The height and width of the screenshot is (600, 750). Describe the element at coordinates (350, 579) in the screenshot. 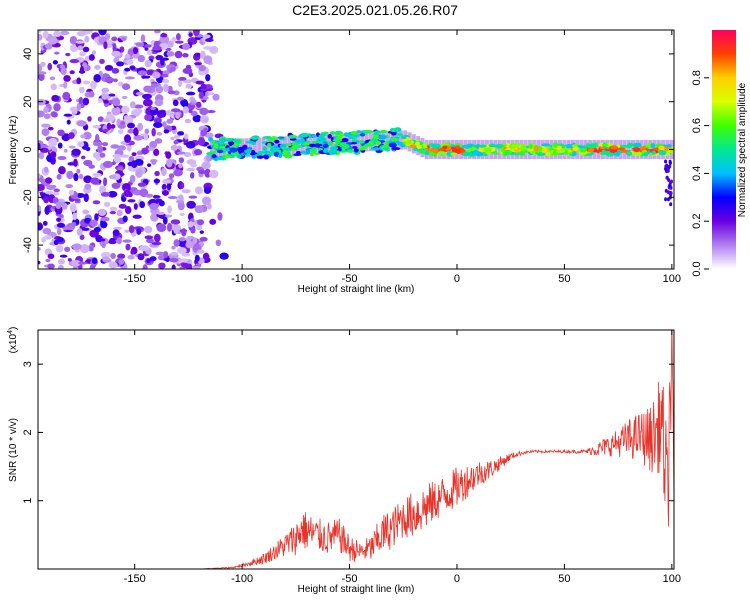

I see `x-tick-label: -50` at that location.